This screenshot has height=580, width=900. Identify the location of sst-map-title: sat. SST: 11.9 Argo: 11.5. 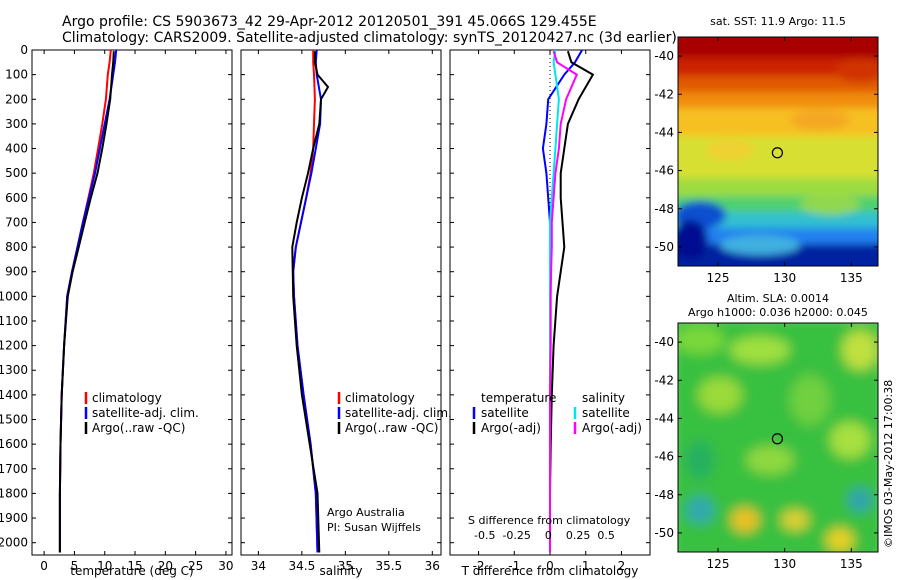
(778, 21).